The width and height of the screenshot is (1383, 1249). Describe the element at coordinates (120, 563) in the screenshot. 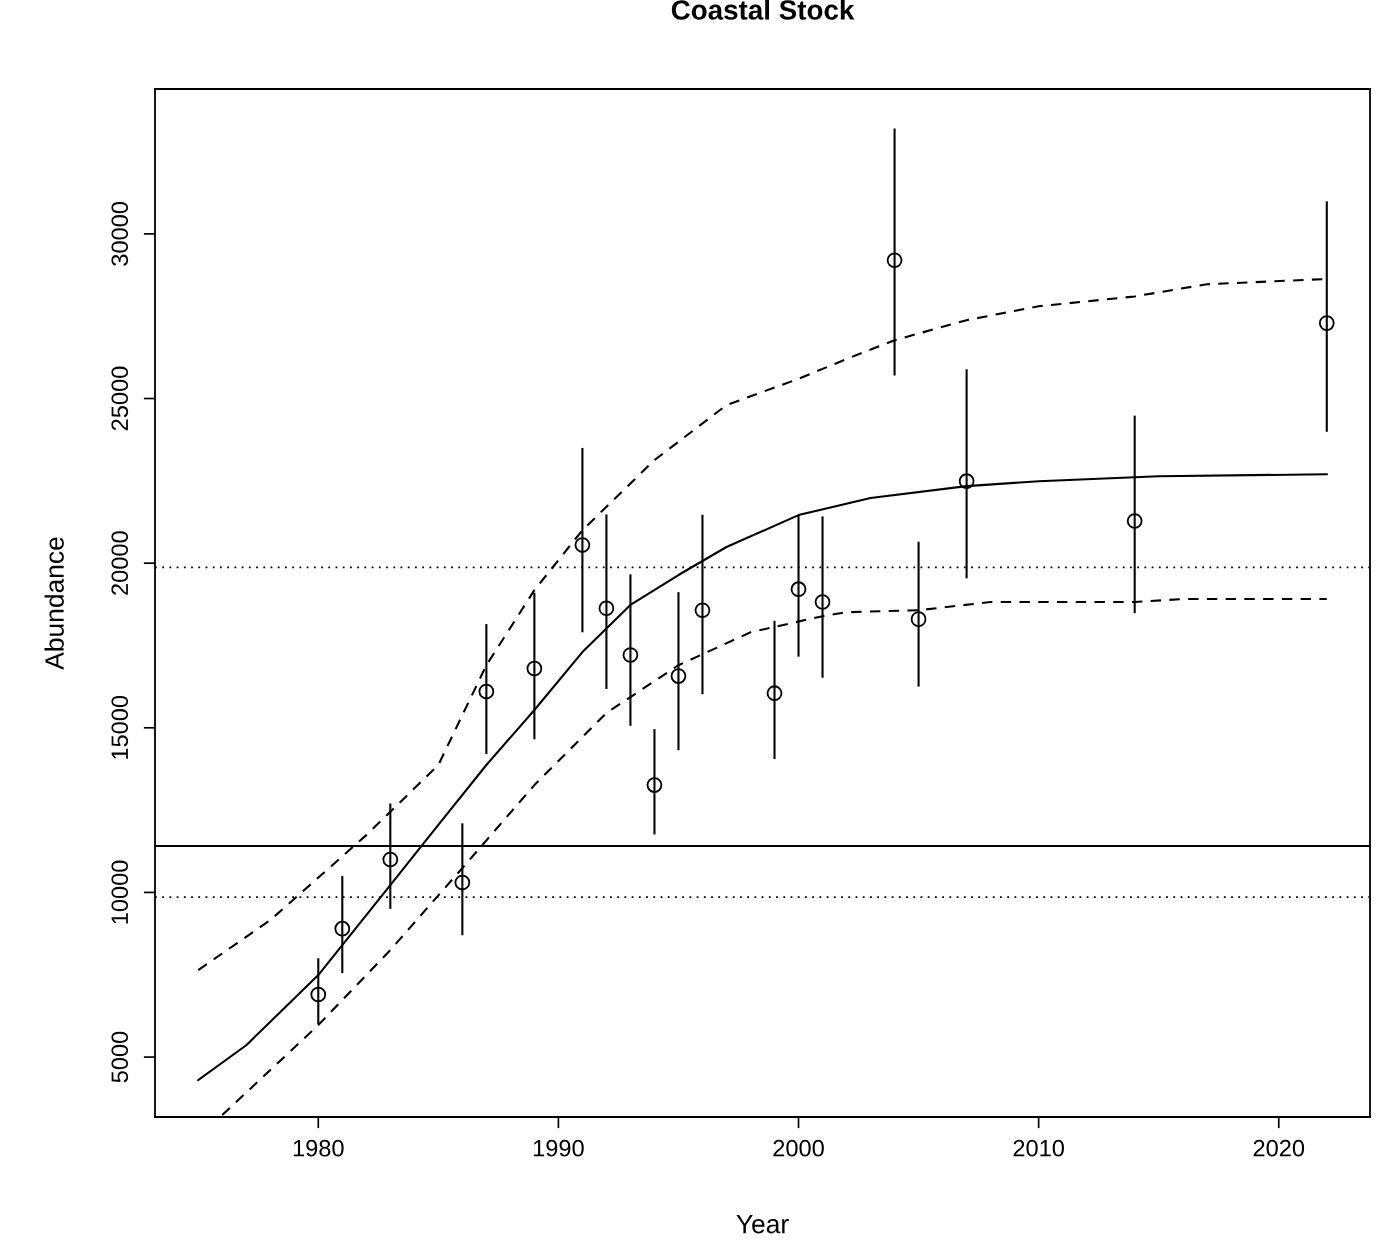

I see `y-tick-label: 20000` at that location.